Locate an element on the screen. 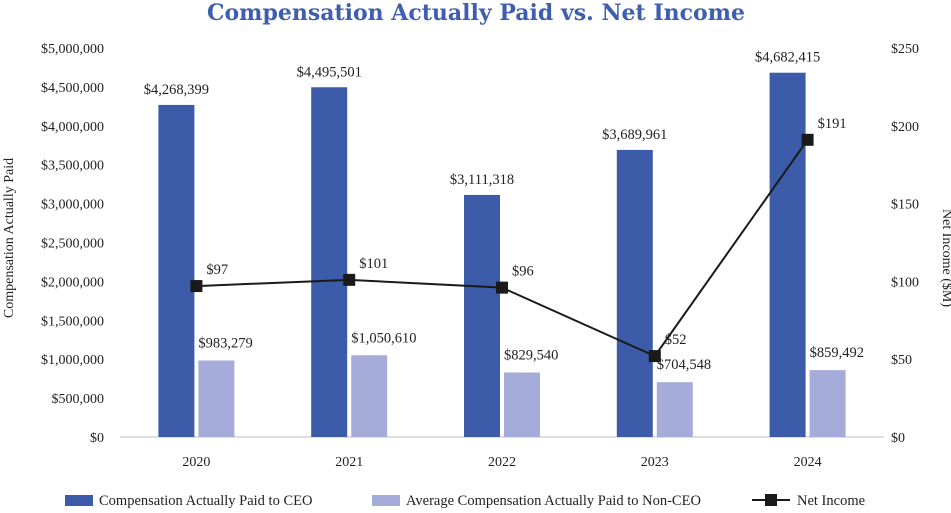 Image resolution: width=951 pixels, height=513 pixels. data-label-net-income-2020: $97 is located at coordinates (217, 270).